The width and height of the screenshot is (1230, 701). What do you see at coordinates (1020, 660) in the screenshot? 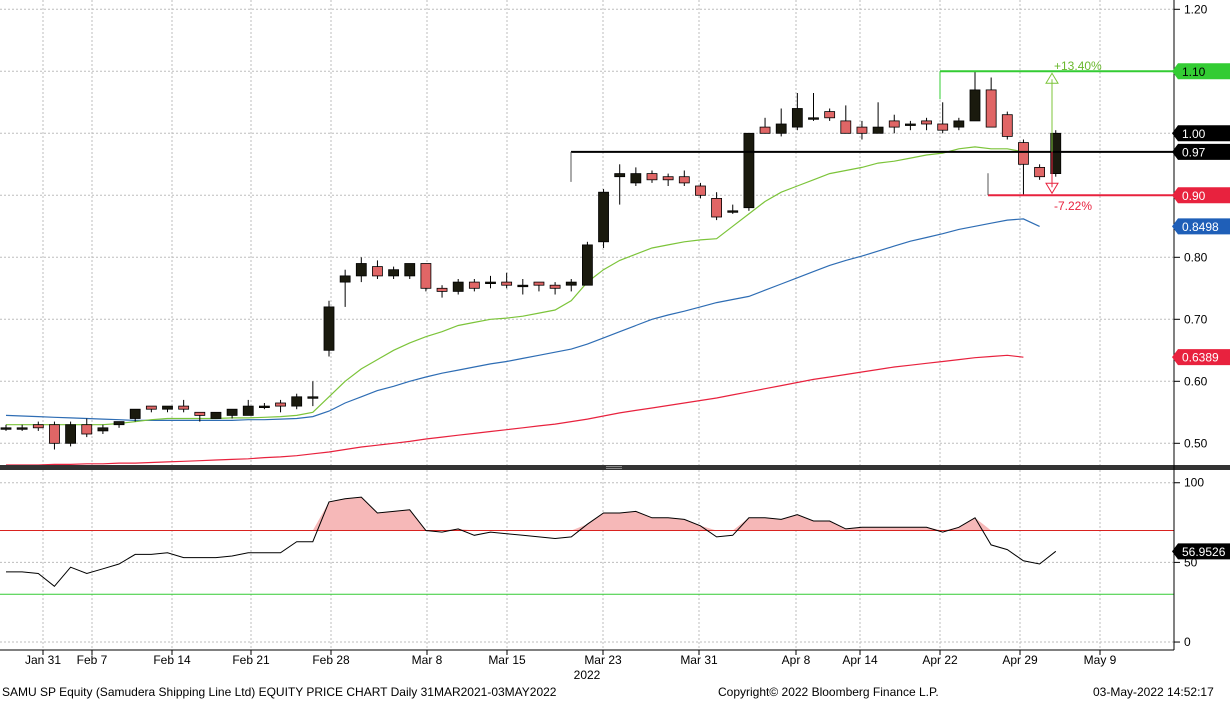
I see `x-axis-tick-label: Apr 29` at bounding box center [1020, 660].